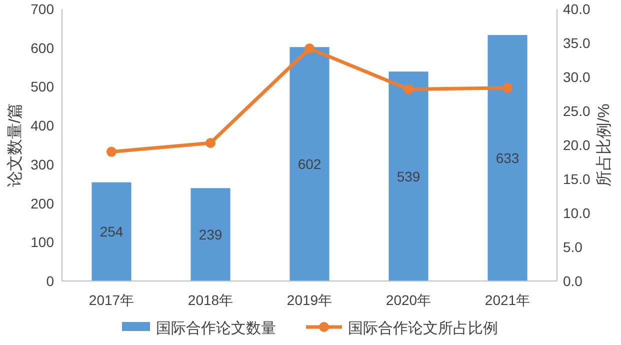  I want to click on data-label: 239, so click(210, 234).